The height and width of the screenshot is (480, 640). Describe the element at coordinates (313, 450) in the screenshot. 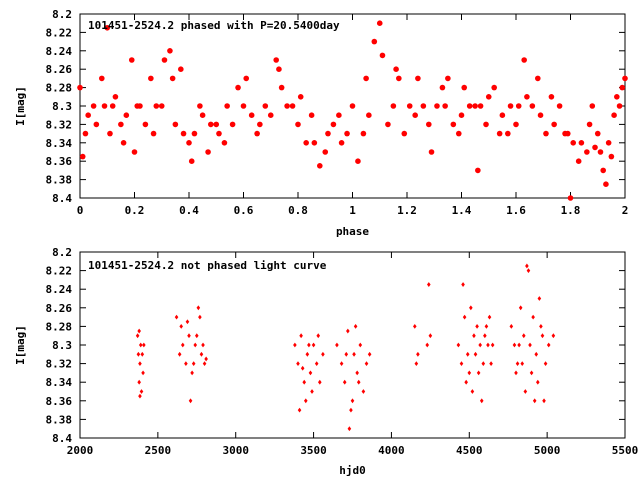

I see `x-tick-label: 3500` at that location.